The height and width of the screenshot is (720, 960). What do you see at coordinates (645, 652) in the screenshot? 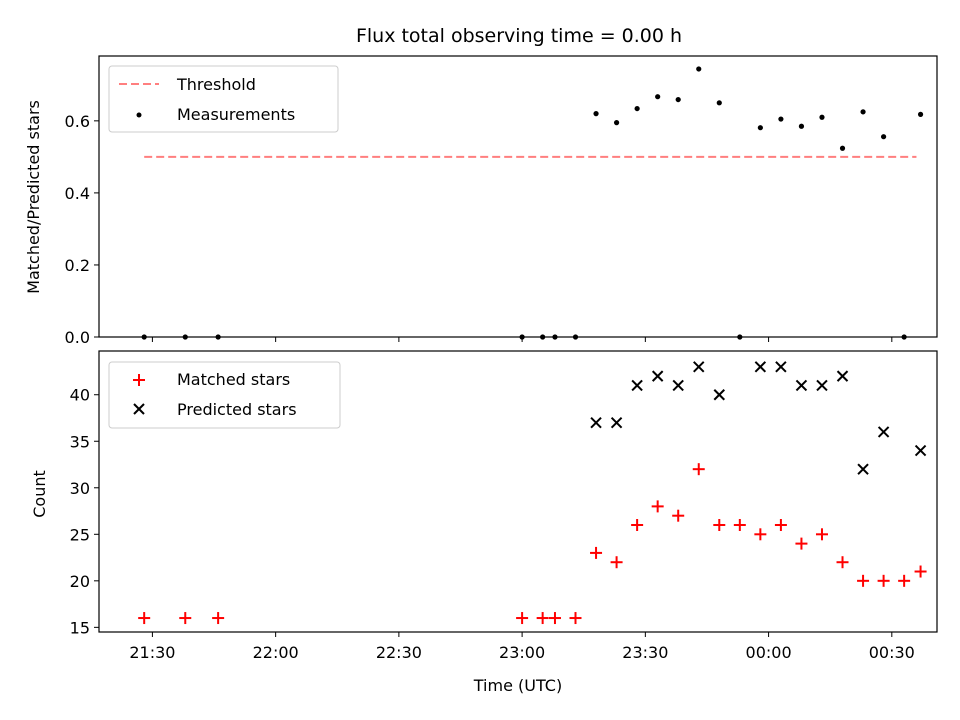
I see `x-tick-label: 23:30` at bounding box center [645, 652].